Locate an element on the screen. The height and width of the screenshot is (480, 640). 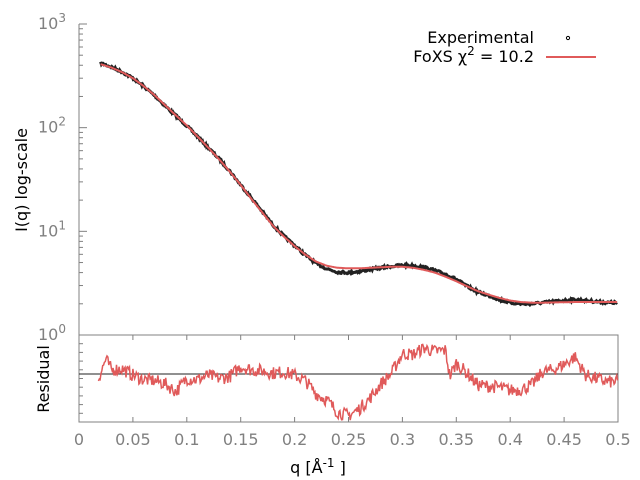
x-tick-label: 0.35 is located at coordinates (456, 439).